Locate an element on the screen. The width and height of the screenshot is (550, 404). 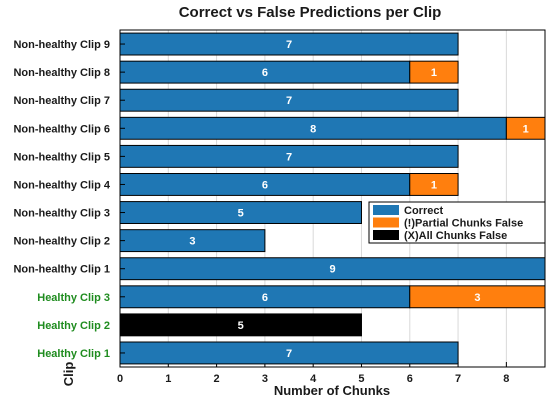
data-label-non-healthy-clip-8-partial-chunks-false: 1 is located at coordinates (434, 73).